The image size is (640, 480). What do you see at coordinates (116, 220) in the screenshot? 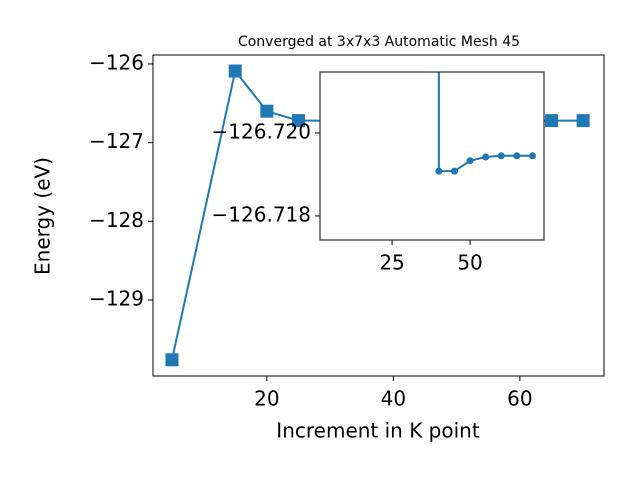
I see `y-tick-label: −128` at bounding box center [116, 220].